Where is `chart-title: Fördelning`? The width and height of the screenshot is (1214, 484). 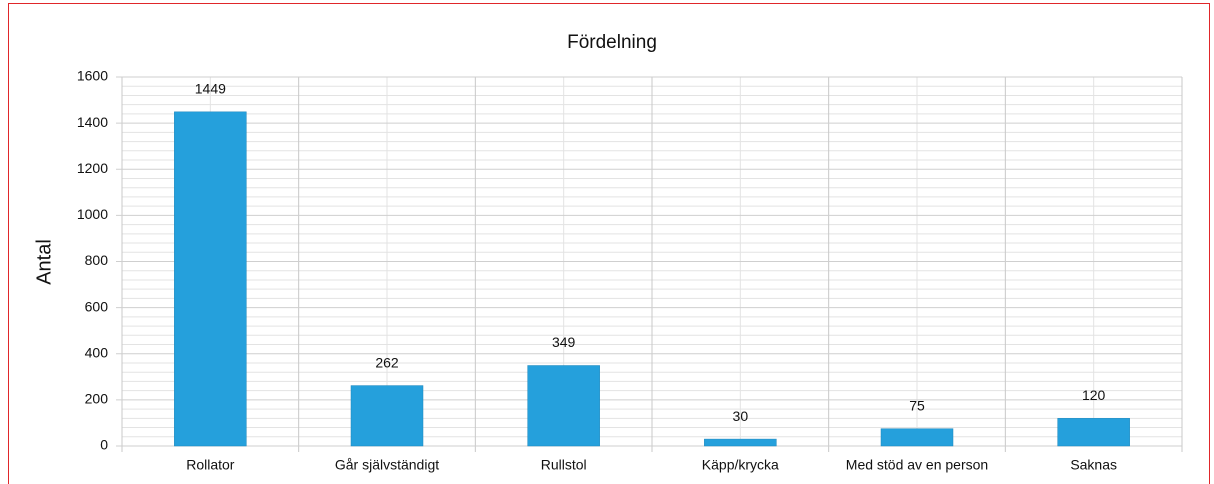 chart-title: Fördelning is located at coordinates (612, 42).